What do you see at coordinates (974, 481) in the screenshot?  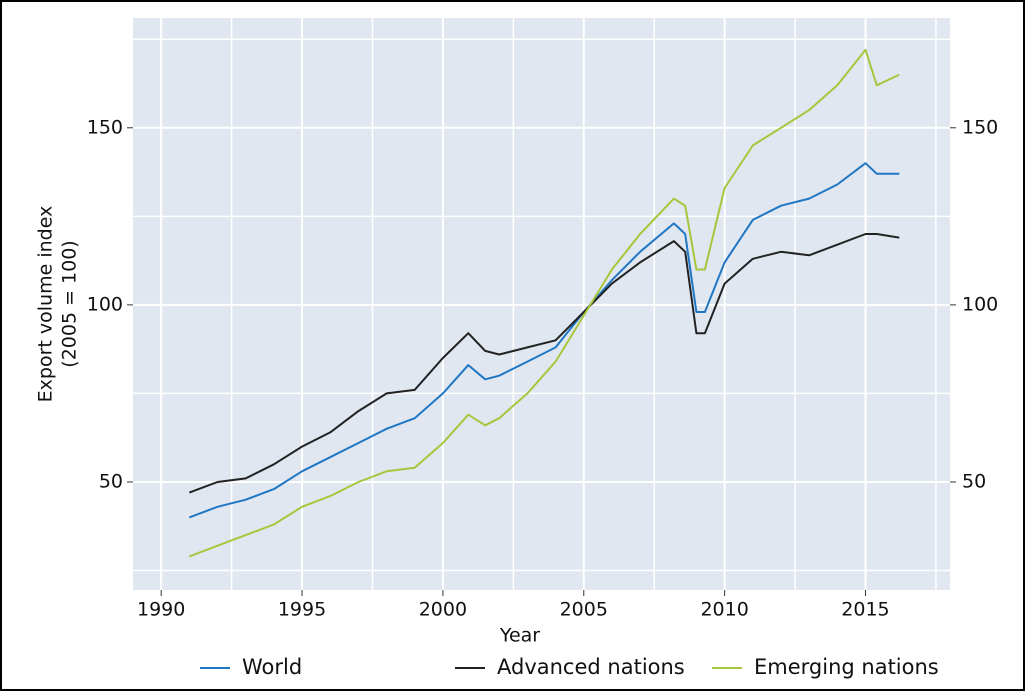 I see `y2-tick-label: 50` at bounding box center [974, 481].